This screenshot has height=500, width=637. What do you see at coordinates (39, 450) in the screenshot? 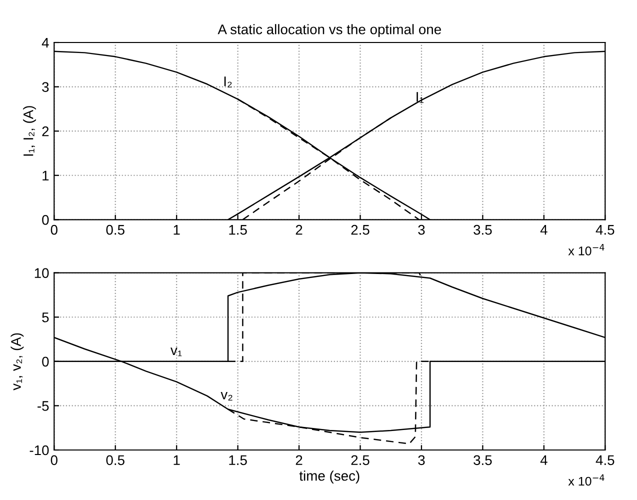
I see `y-tick-label: -10` at bounding box center [39, 450].